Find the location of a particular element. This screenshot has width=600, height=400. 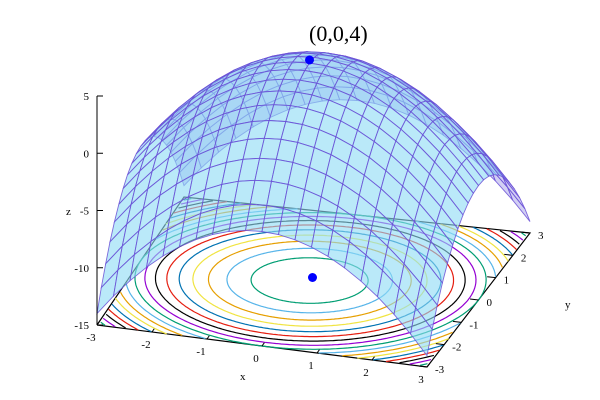

y-tick-label: -1 is located at coordinates (473, 325).